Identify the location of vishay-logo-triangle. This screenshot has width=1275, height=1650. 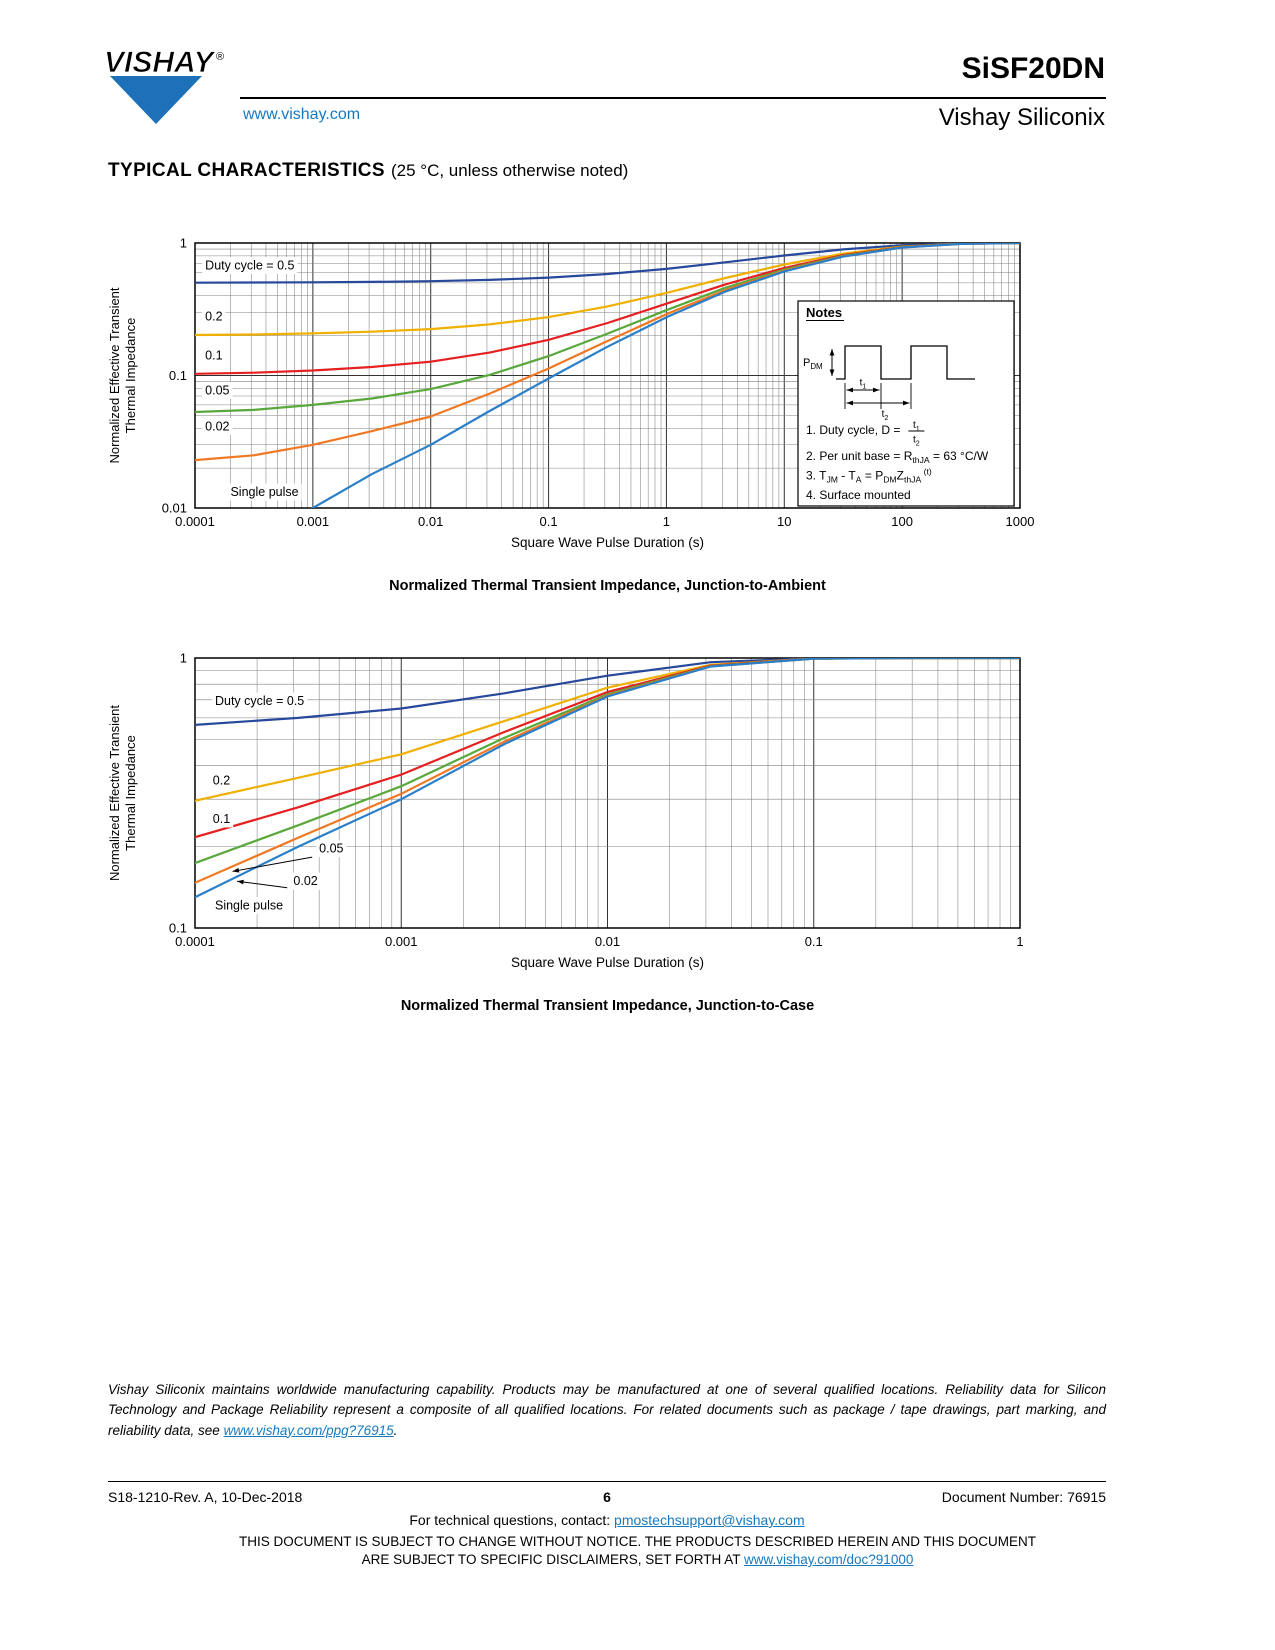
(156, 100).